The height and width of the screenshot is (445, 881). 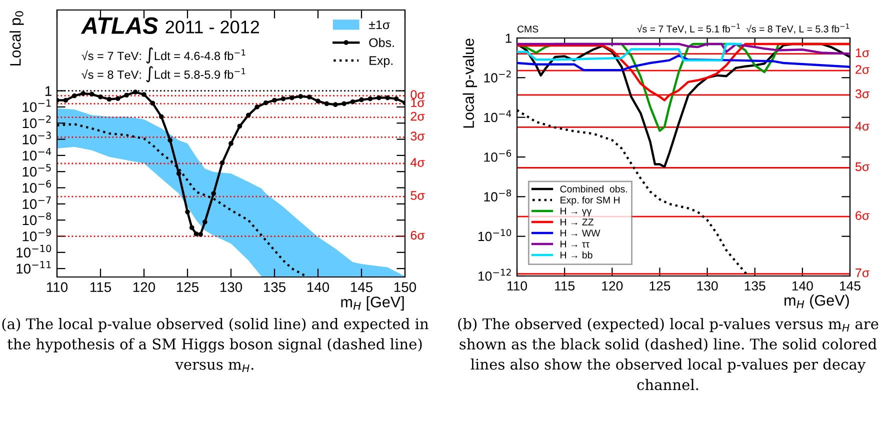 I want to click on y-tick-label: 10$^{−11}$, so click(x=33, y=267).